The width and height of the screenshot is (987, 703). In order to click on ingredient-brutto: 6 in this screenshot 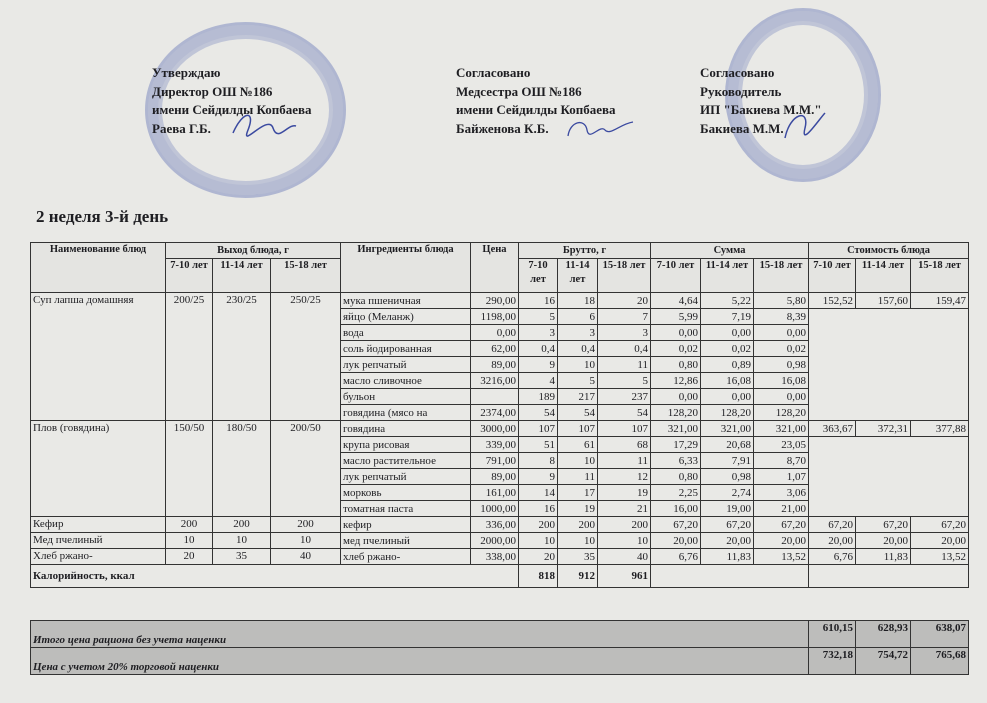, I will do `click(577, 316)`.